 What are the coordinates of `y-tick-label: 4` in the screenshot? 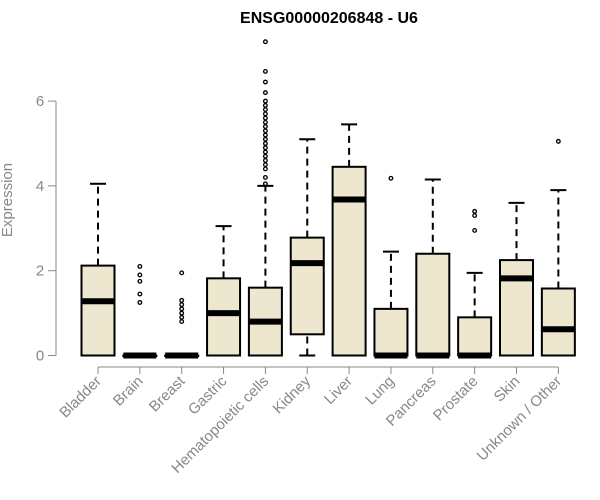 It's located at (40, 186).